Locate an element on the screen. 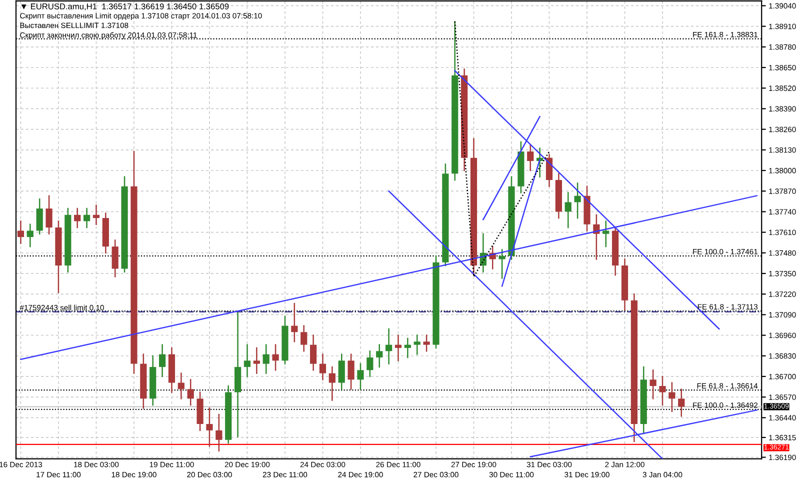  chart-title: ▼ EURUSD.amu,H1 1.36517 1.36619 1.36450 1.36509 is located at coordinates (125, 6).